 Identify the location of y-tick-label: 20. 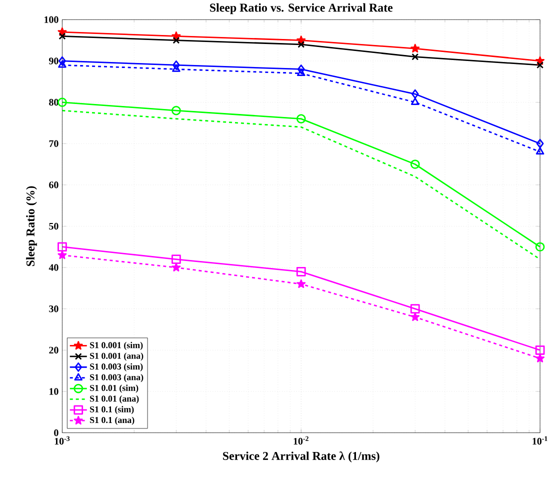
(53, 350).